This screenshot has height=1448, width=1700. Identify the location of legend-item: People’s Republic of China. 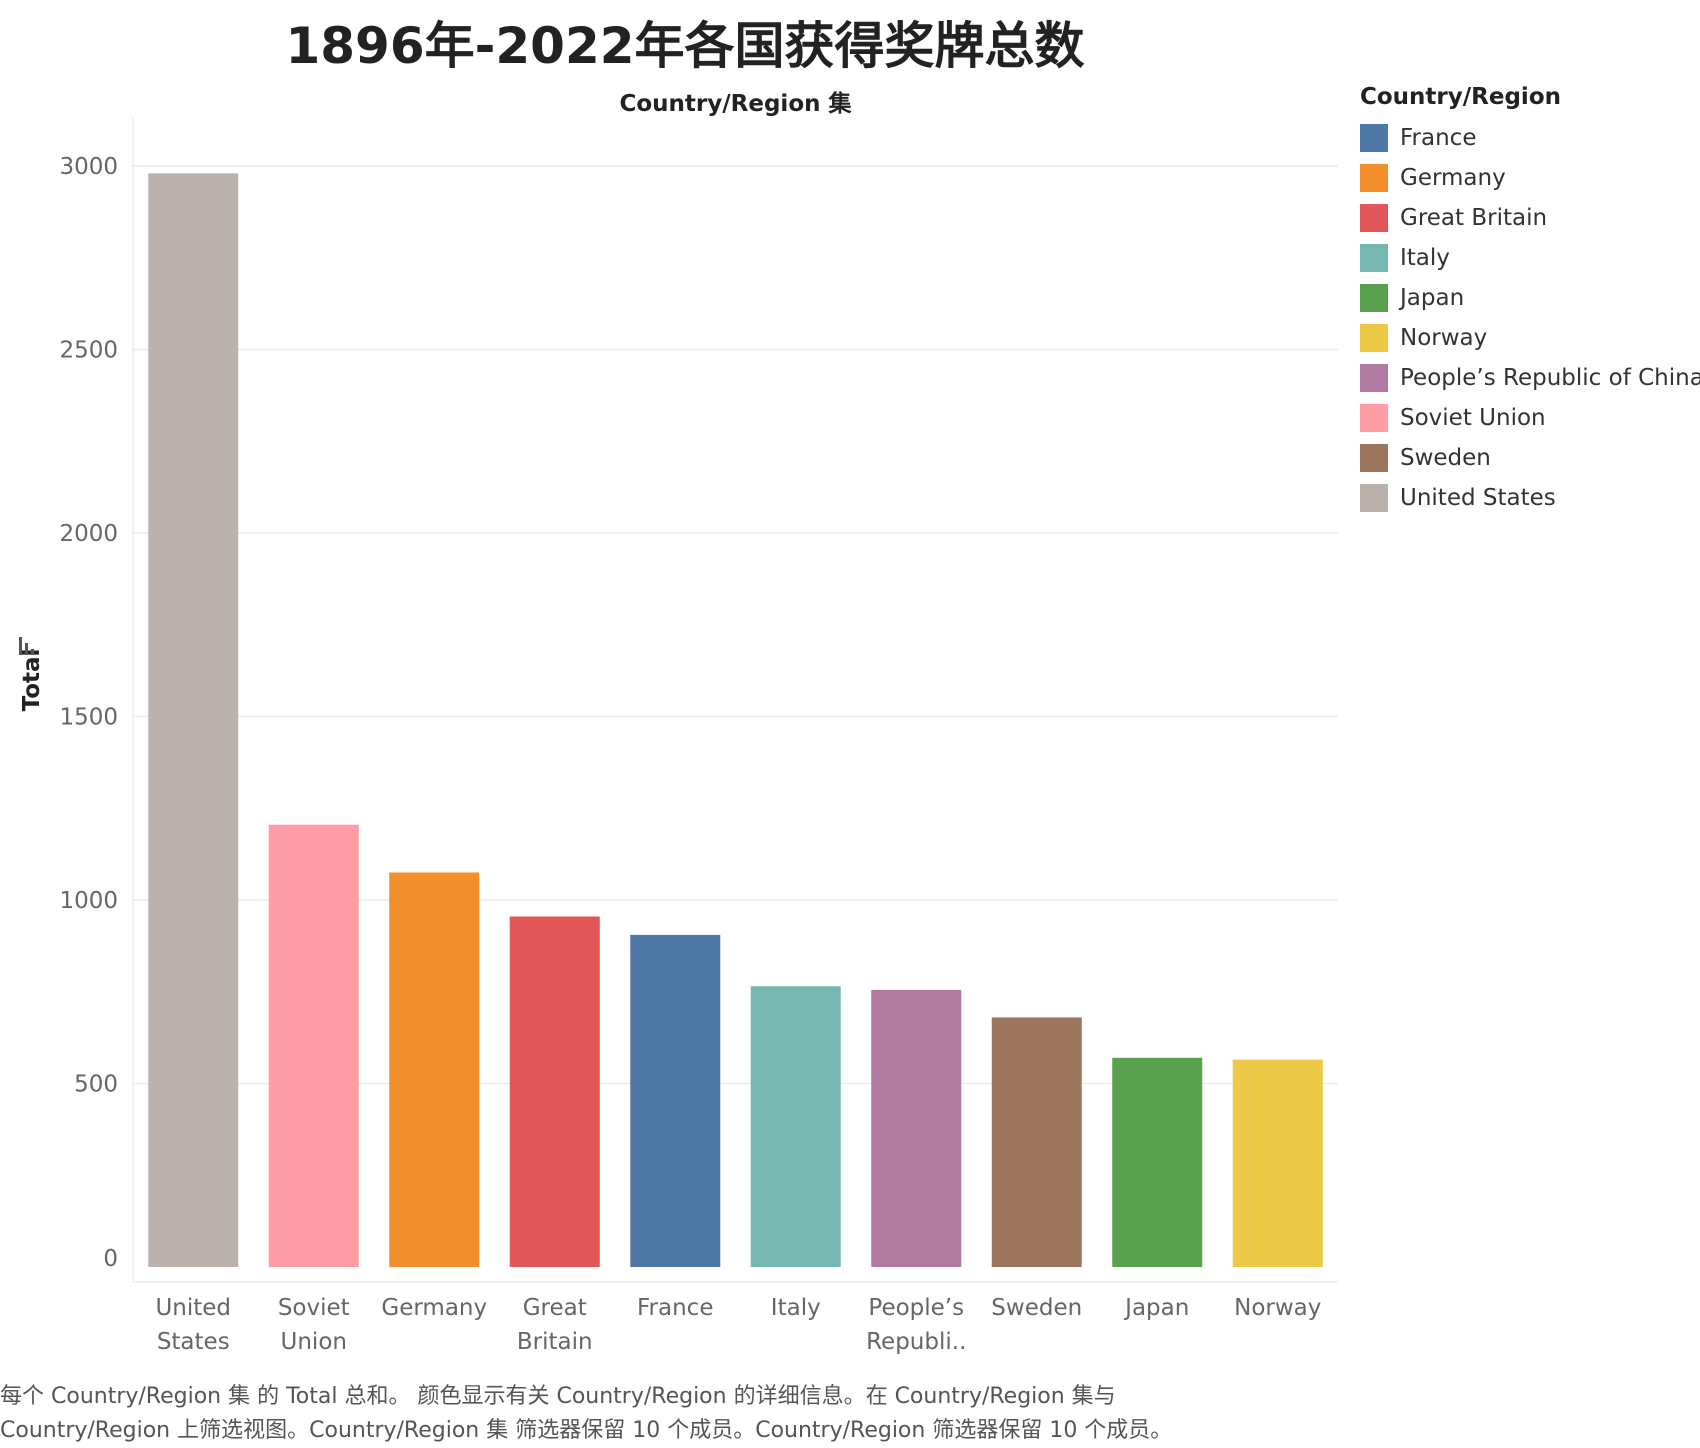
(1530, 378).